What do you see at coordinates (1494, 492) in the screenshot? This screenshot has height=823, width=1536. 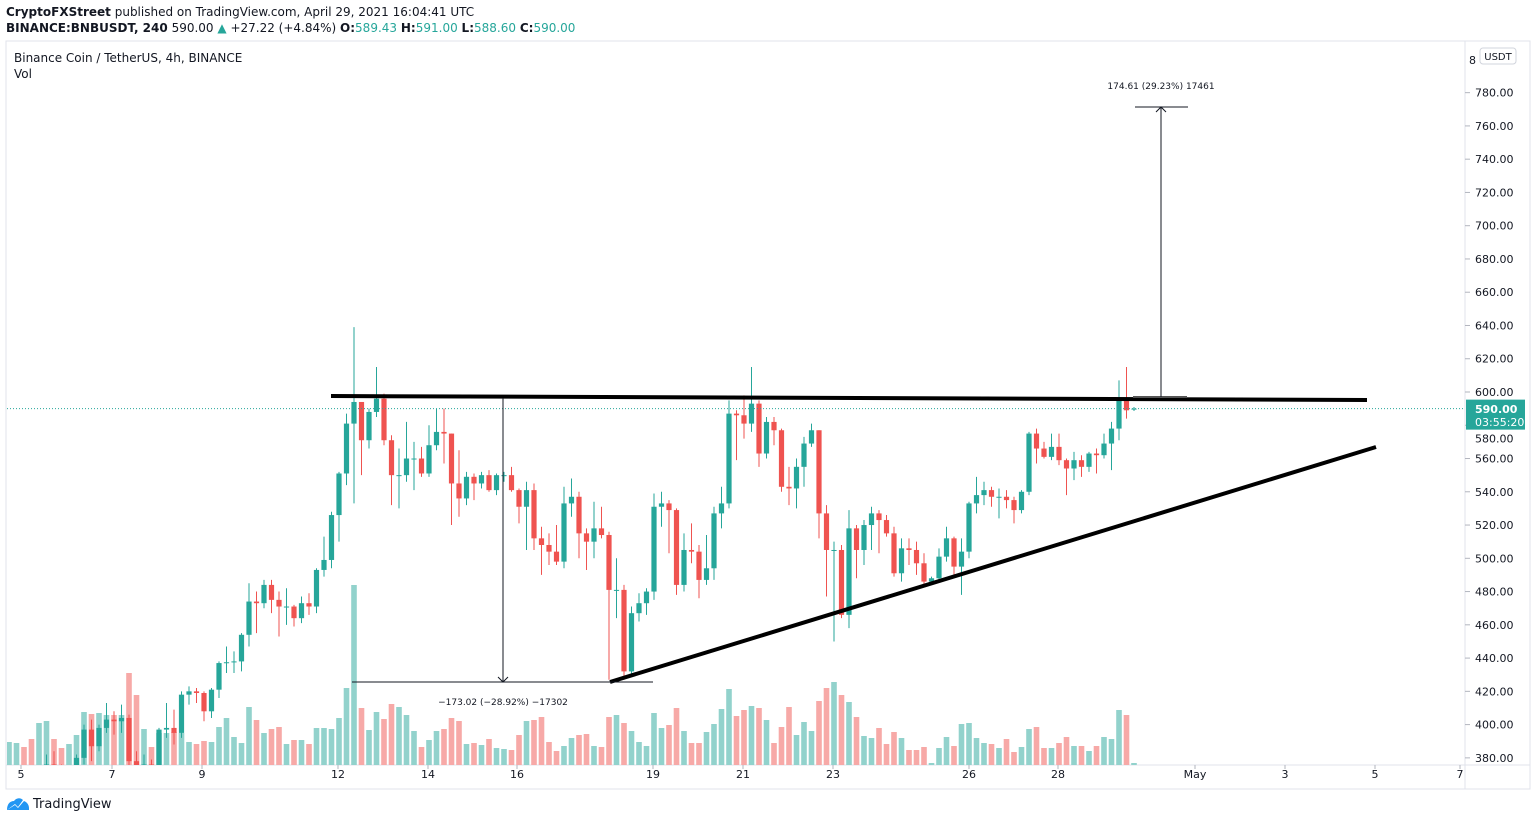 I see `y-tick-label: 540.00` at bounding box center [1494, 492].